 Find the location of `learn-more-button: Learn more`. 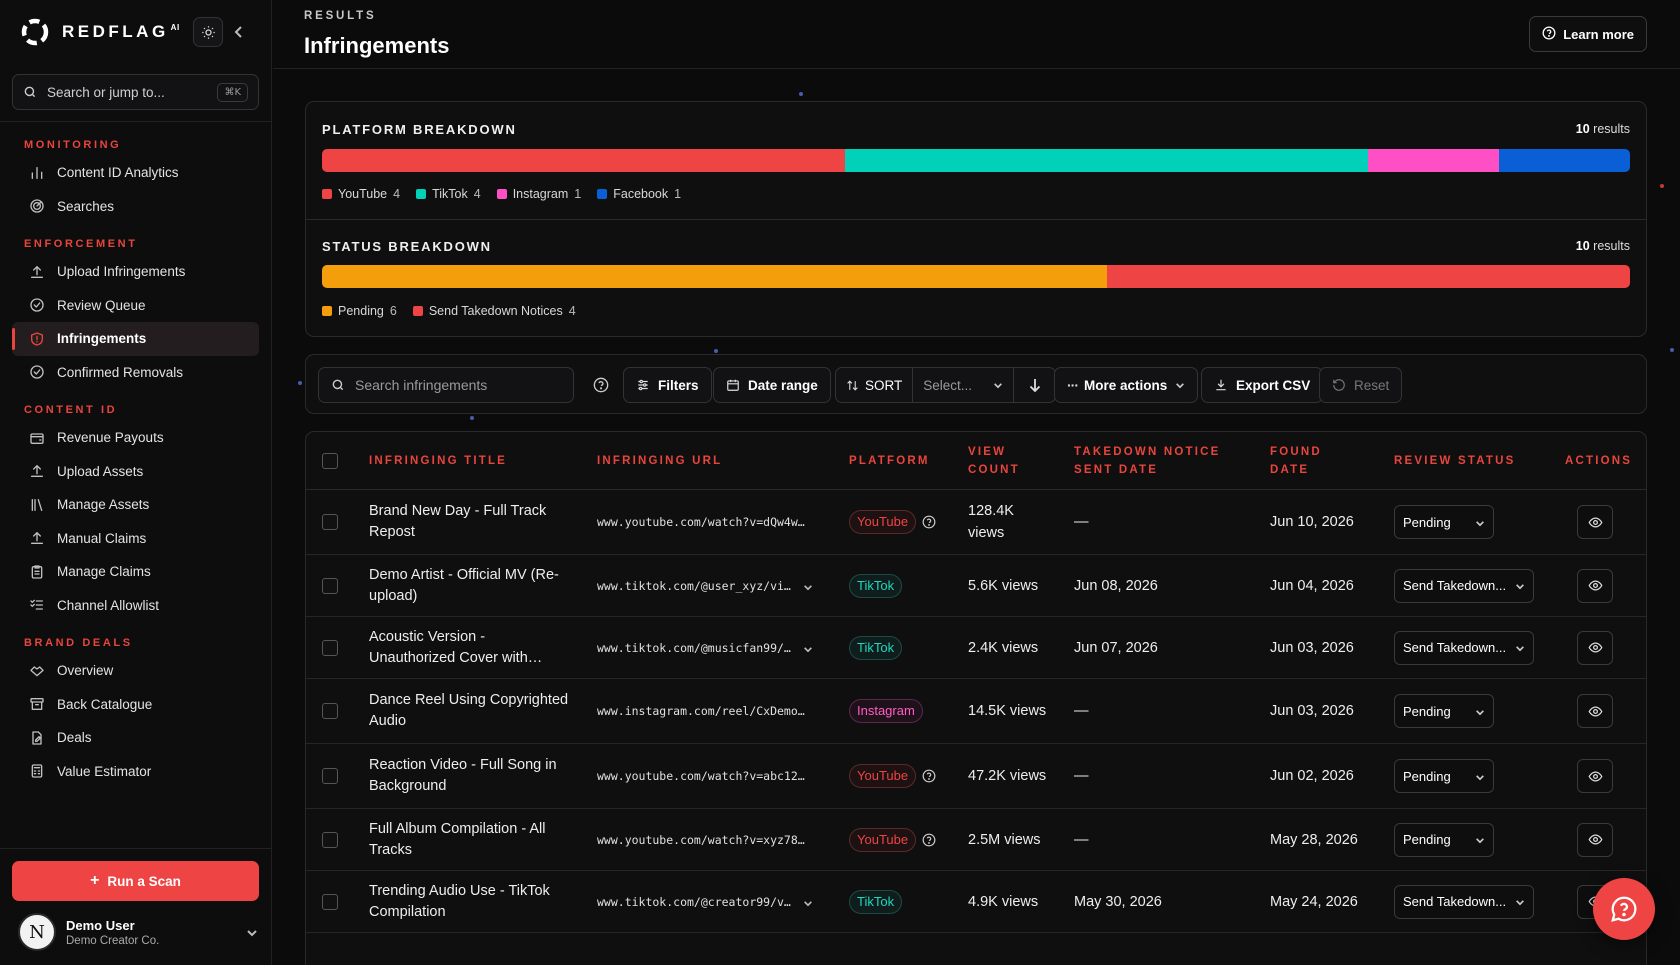

learn-more-button: Learn more is located at coordinates (1588, 34).